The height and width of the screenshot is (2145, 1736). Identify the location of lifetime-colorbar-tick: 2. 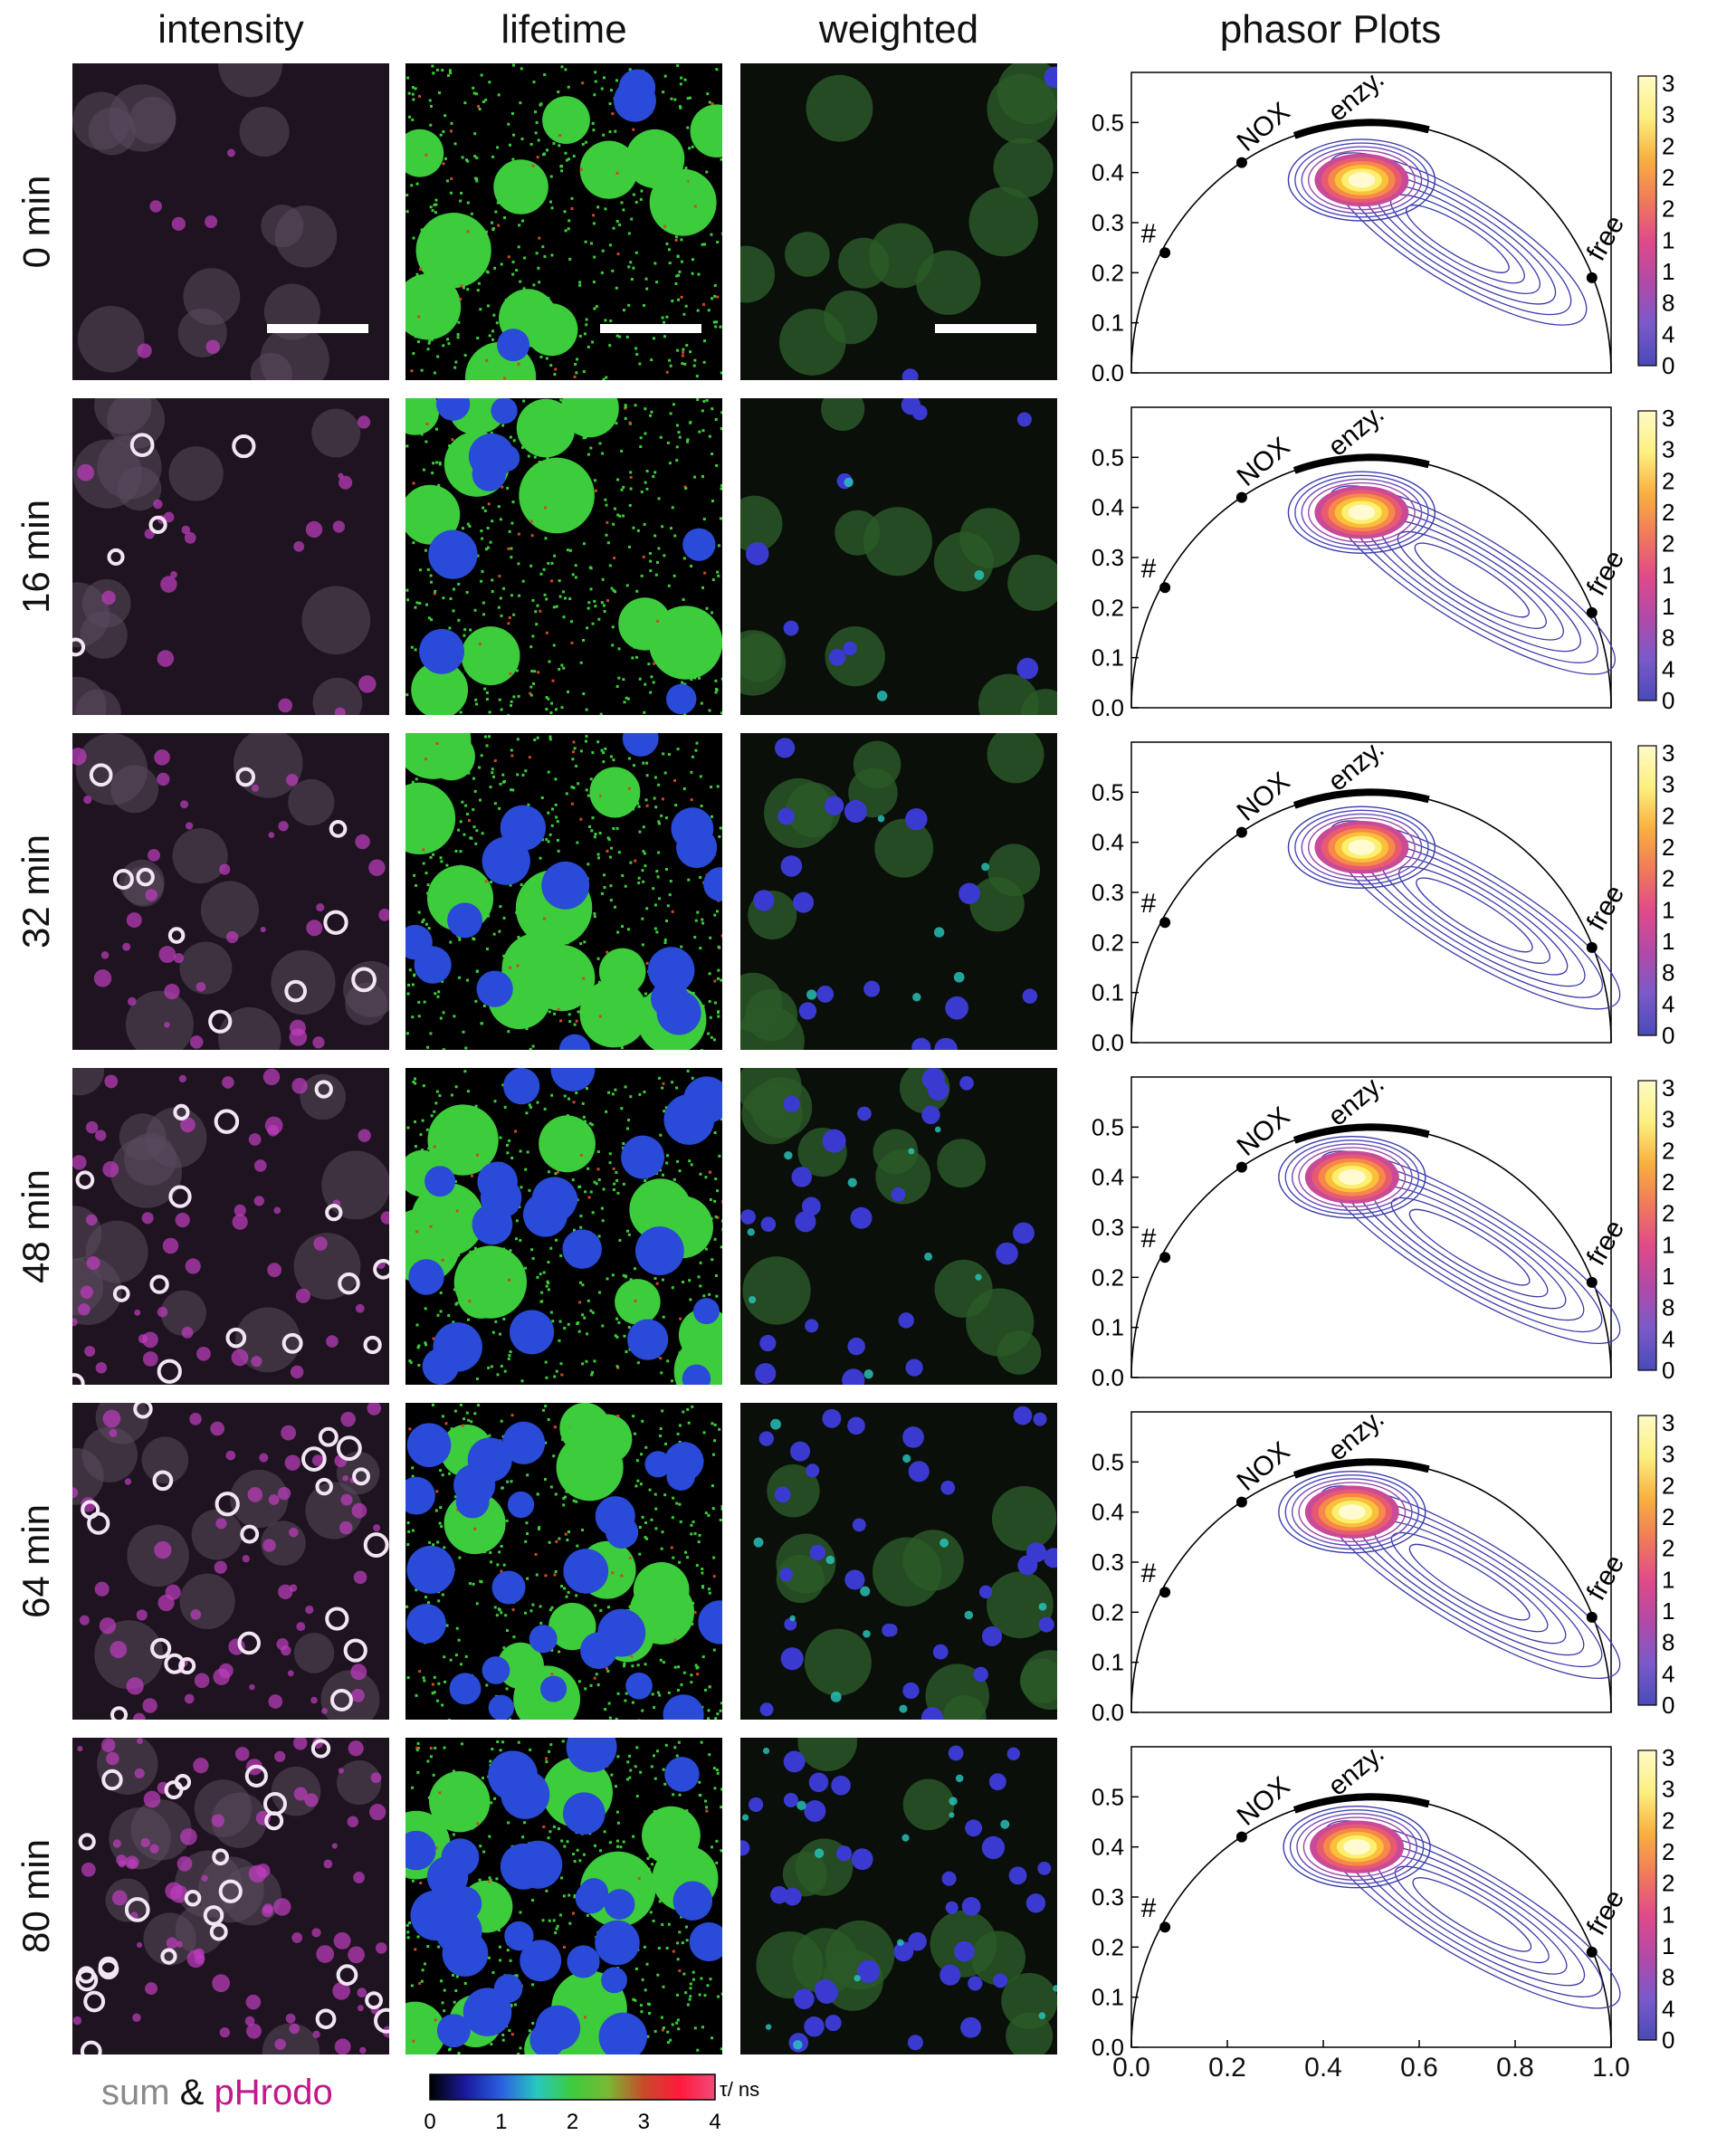
(572, 2122).